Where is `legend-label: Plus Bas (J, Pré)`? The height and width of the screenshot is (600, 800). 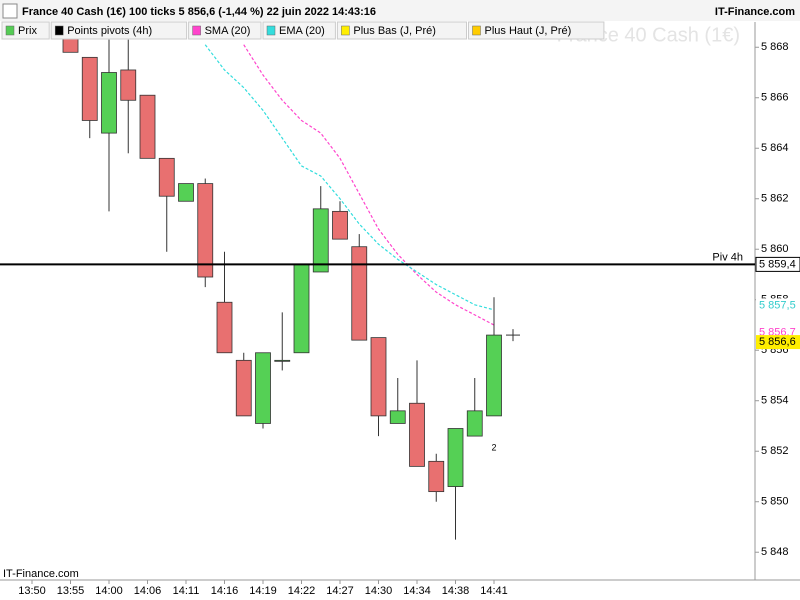
legend-label: Plus Bas (J, Pré) is located at coordinates (394, 31).